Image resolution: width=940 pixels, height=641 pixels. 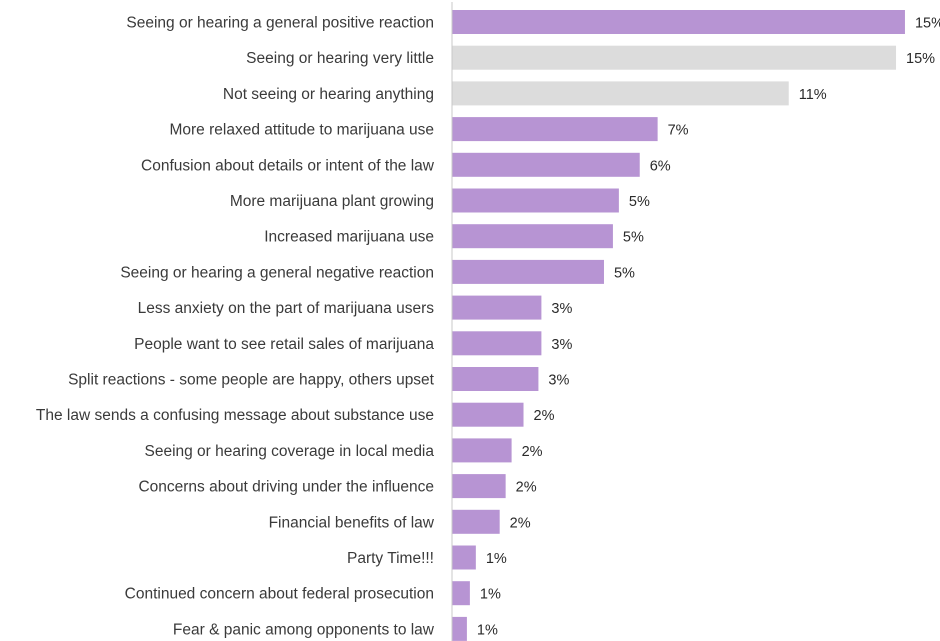 What do you see at coordinates (340, 58) in the screenshot?
I see `category-label: Seeing or hearing very little` at bounding box center [340, 58].